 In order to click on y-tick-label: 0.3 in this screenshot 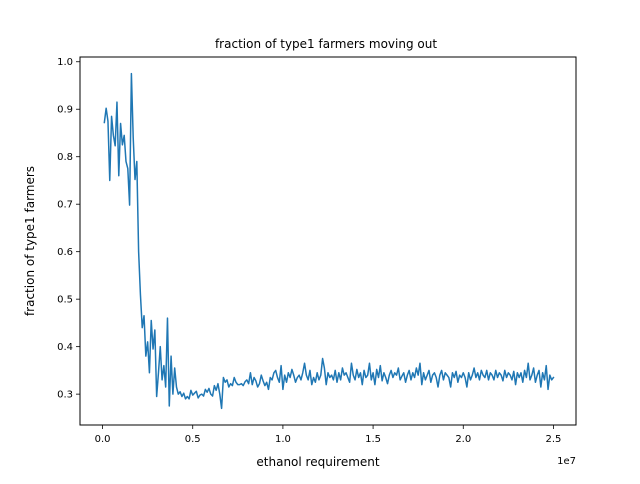, I will do `click(65, 395)`.